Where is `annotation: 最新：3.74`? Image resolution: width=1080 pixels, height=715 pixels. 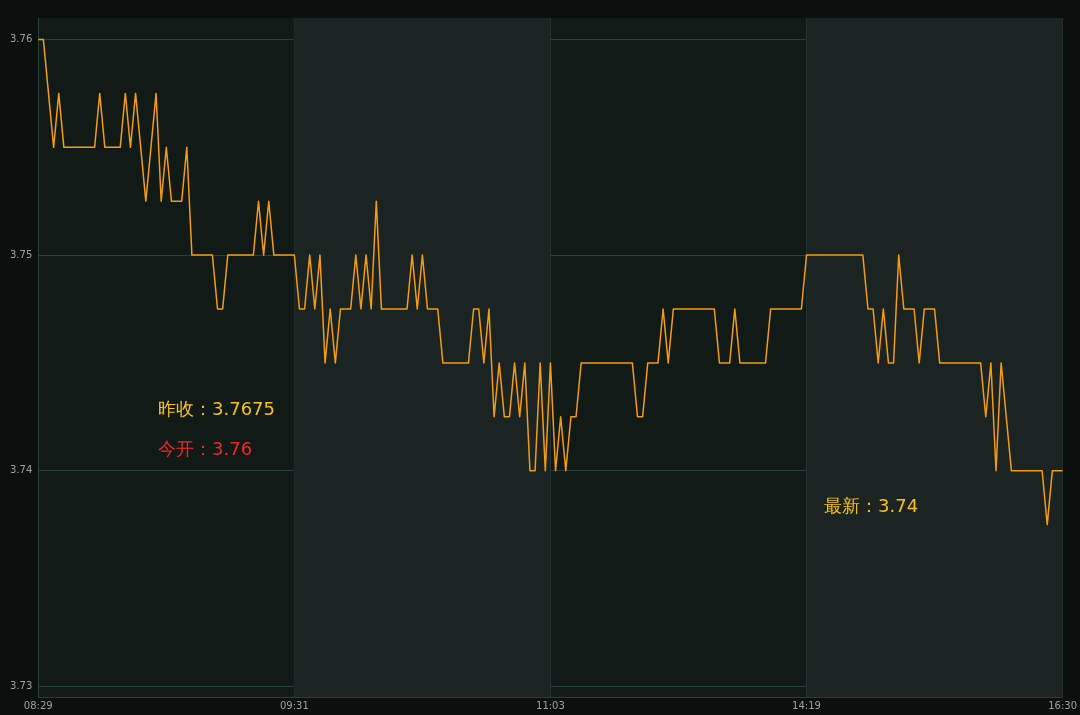
annotation: 最新：3.74 is located at coordinates (871, 505).